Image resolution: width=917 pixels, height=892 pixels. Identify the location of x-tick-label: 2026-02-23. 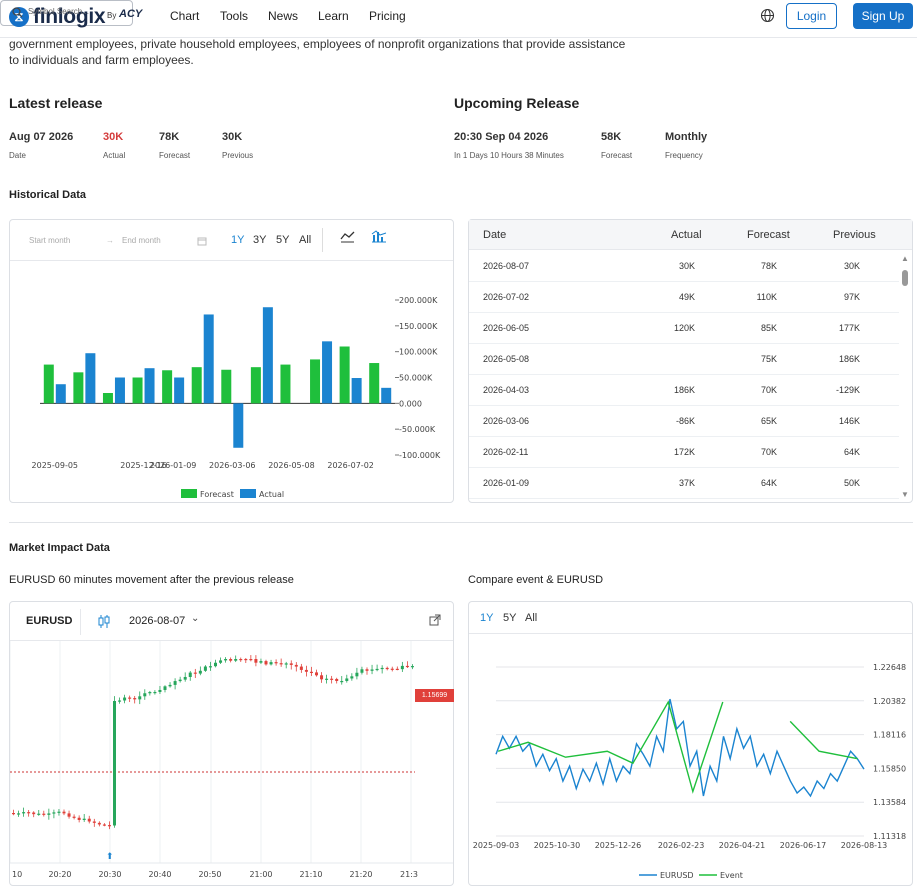
(681, 845).